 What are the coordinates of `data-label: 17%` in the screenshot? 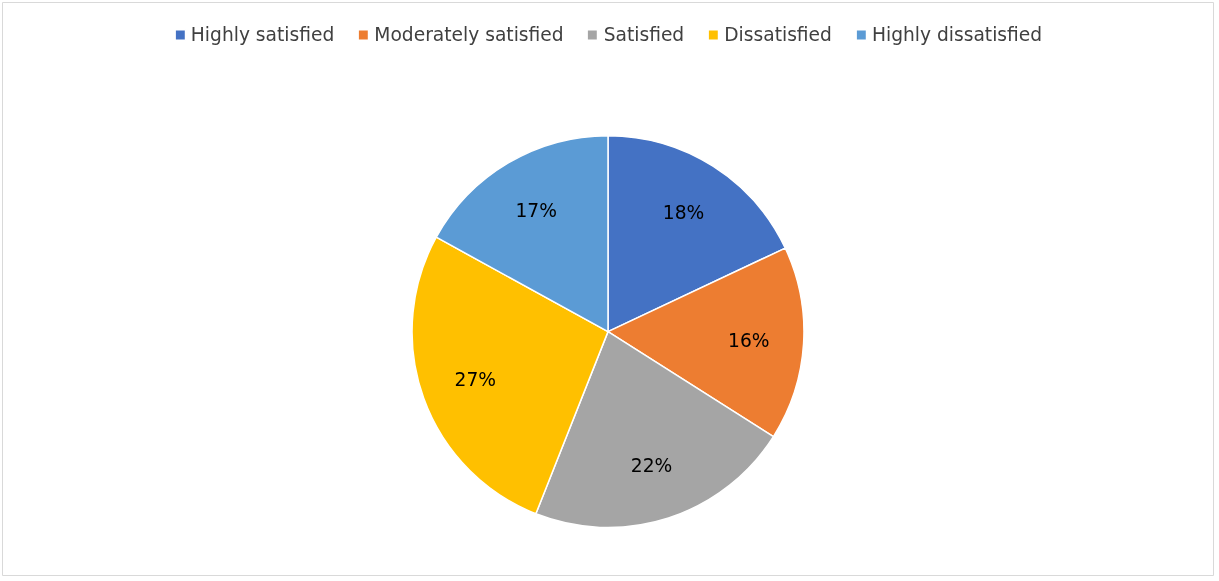 It's located at (536, 210).